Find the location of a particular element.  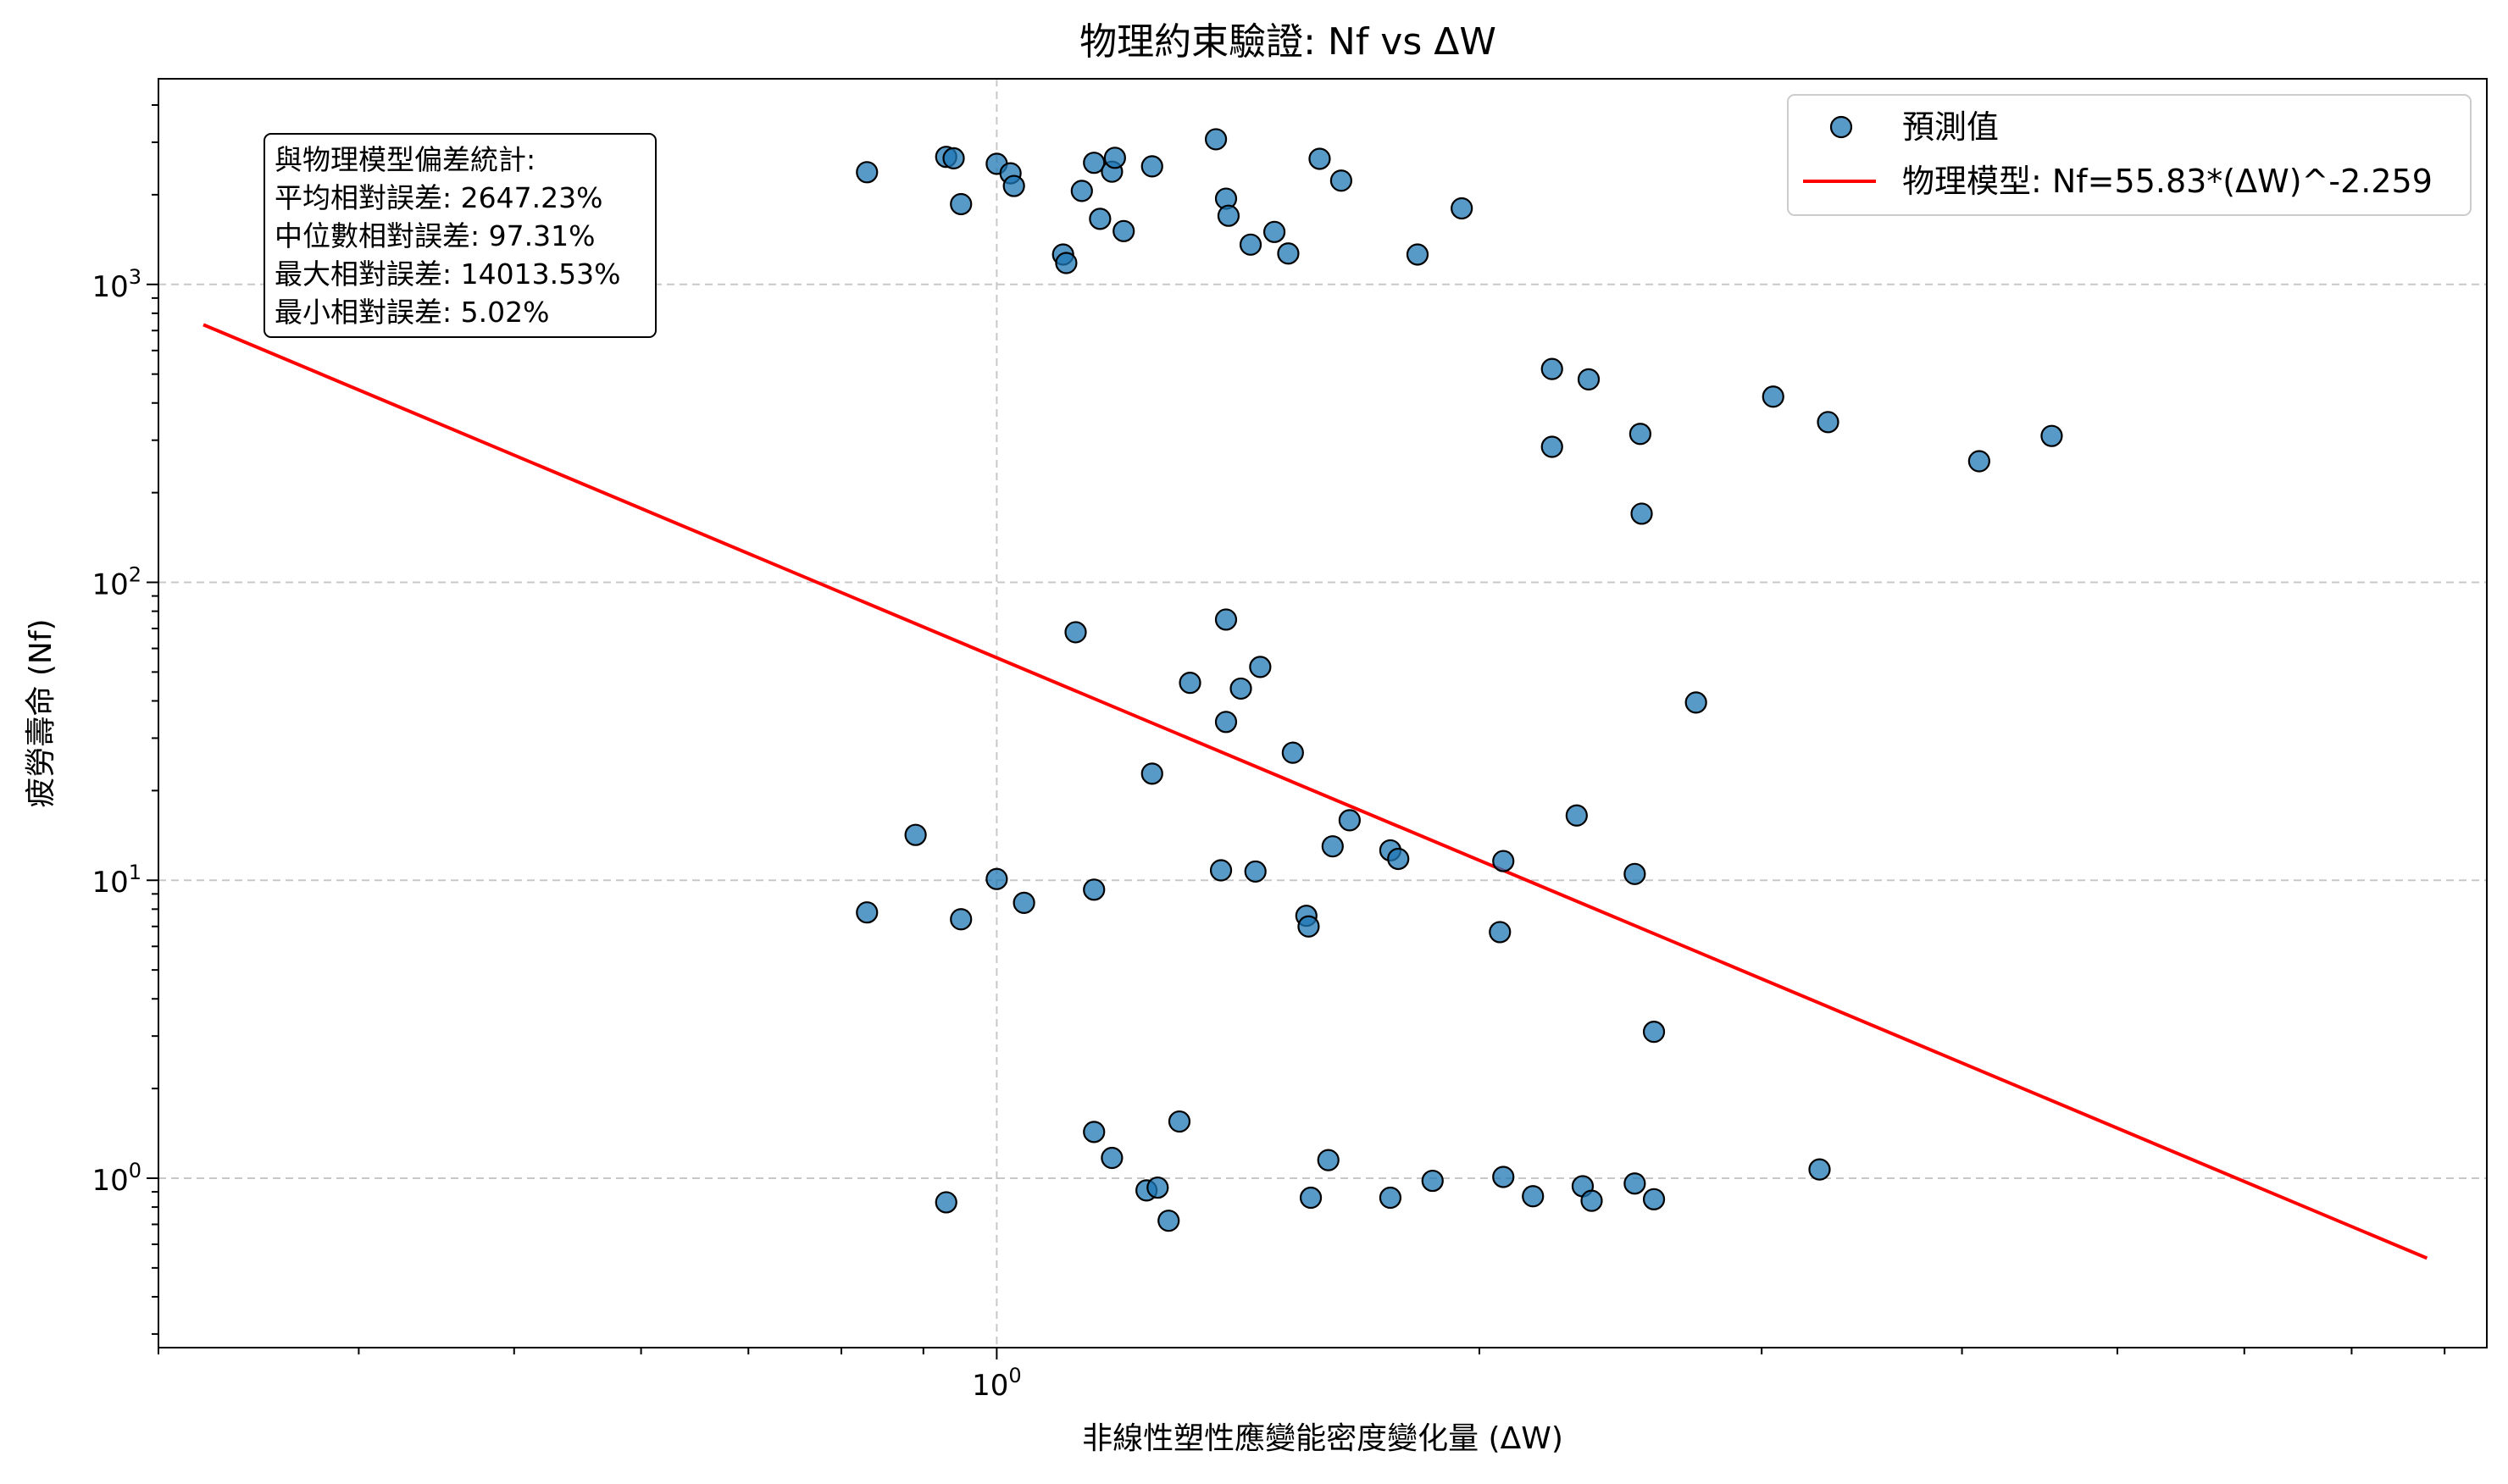

y-tick-label: 10² is located at coordinates (117, 582).